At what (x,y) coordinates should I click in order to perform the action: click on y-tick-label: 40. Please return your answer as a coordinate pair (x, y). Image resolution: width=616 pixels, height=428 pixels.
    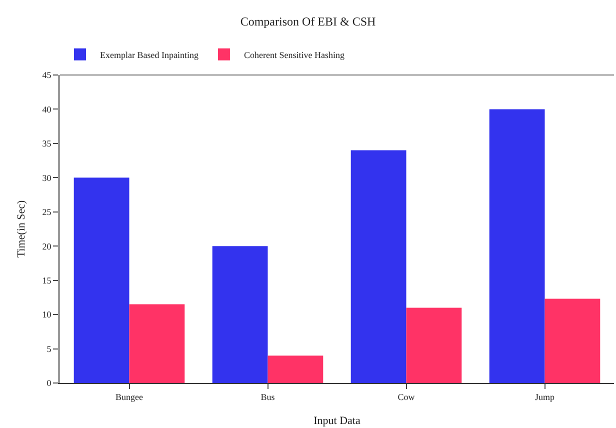
    Looking at the image, I should click on (47, 109).